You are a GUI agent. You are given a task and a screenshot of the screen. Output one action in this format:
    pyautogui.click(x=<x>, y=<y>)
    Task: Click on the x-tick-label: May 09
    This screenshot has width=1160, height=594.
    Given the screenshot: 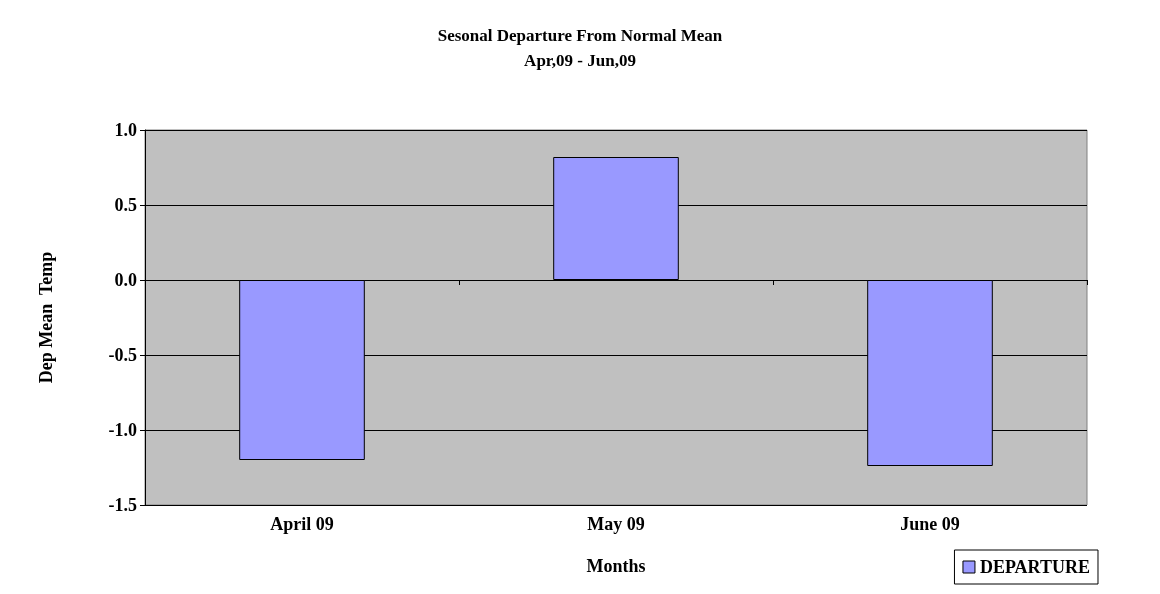 What is the action you would take?
    pyautogui.click(x=616, y=524)
    